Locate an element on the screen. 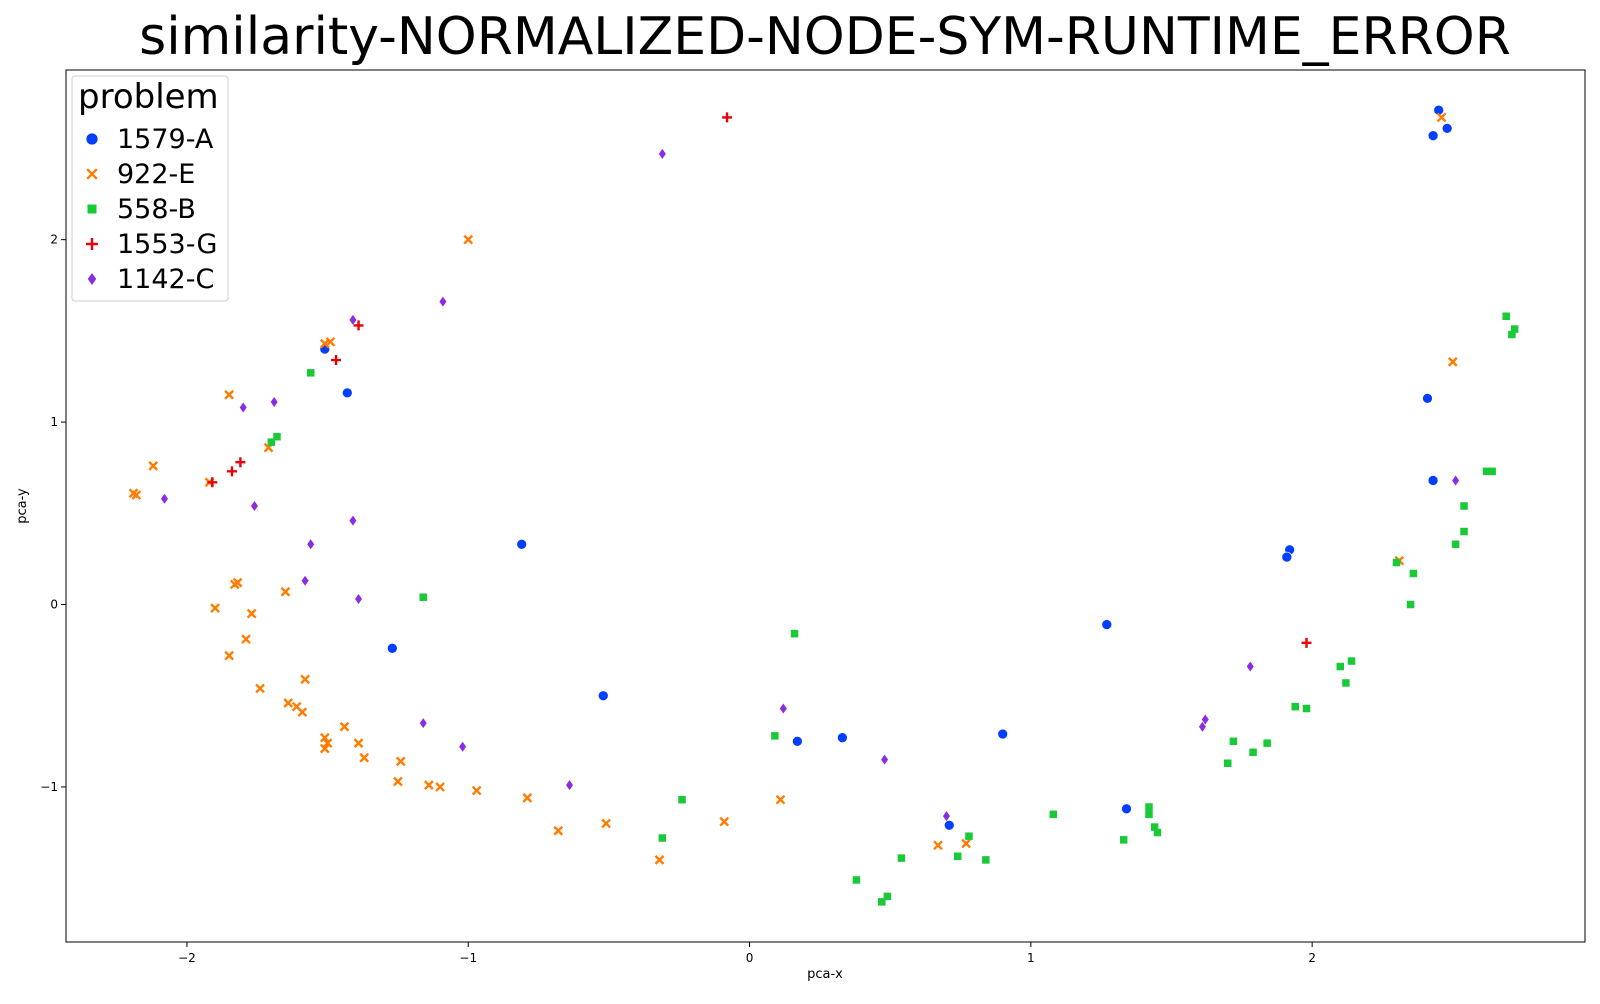  y-tick-label: 0 is located at coordinates (54, 605).